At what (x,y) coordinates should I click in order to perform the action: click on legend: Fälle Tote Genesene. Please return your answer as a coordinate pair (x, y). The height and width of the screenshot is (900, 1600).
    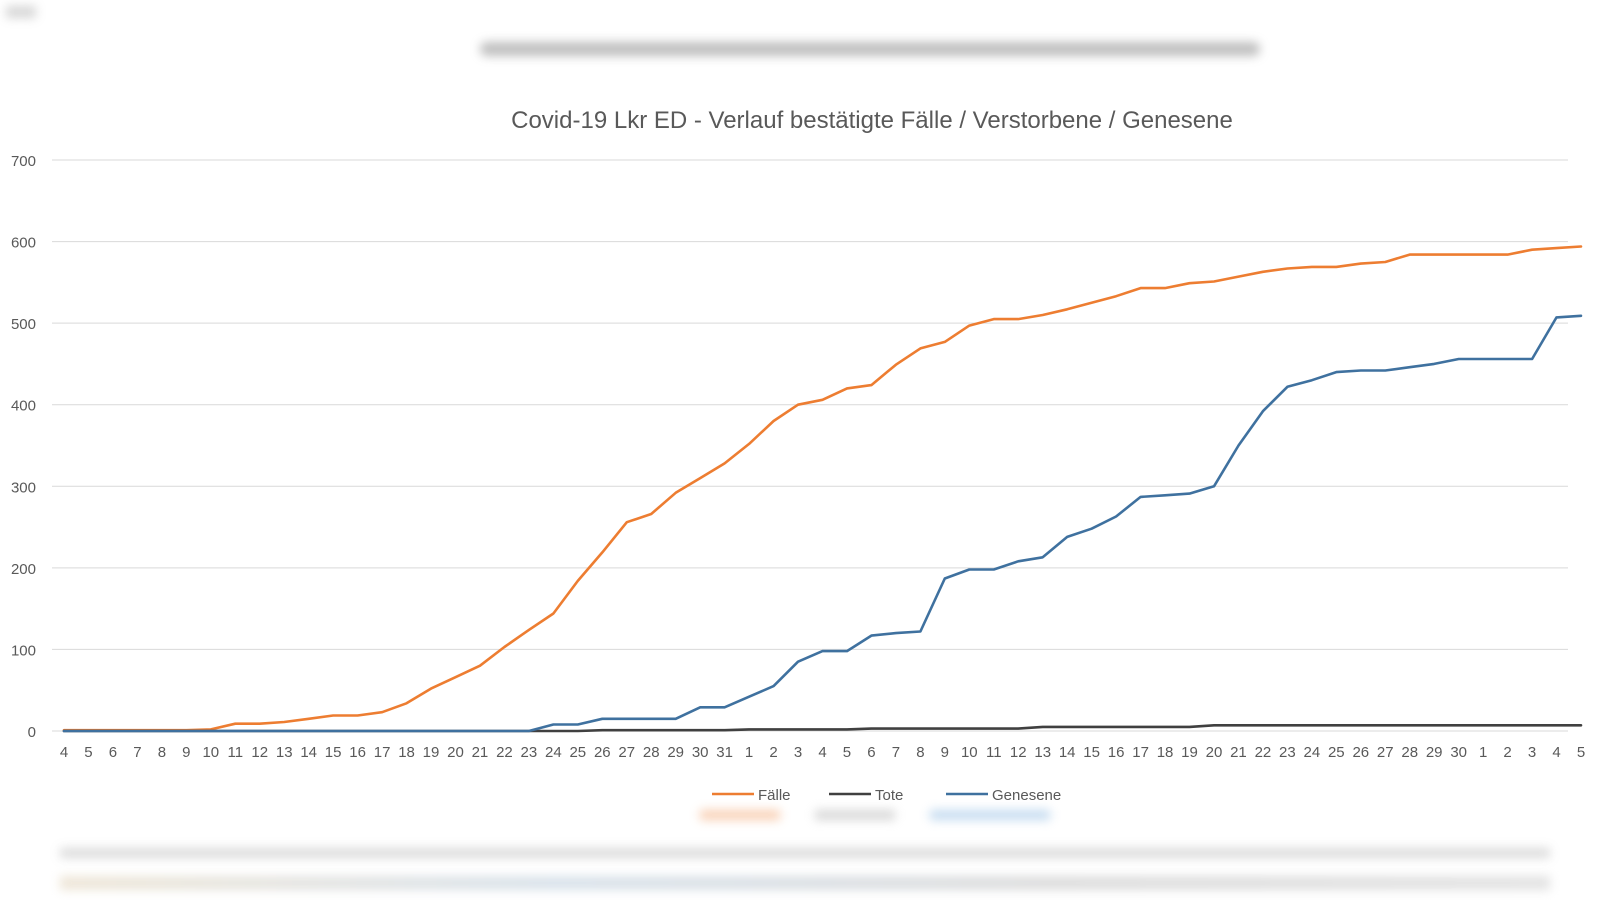
    Looking at the image, I should click on (886, 795).